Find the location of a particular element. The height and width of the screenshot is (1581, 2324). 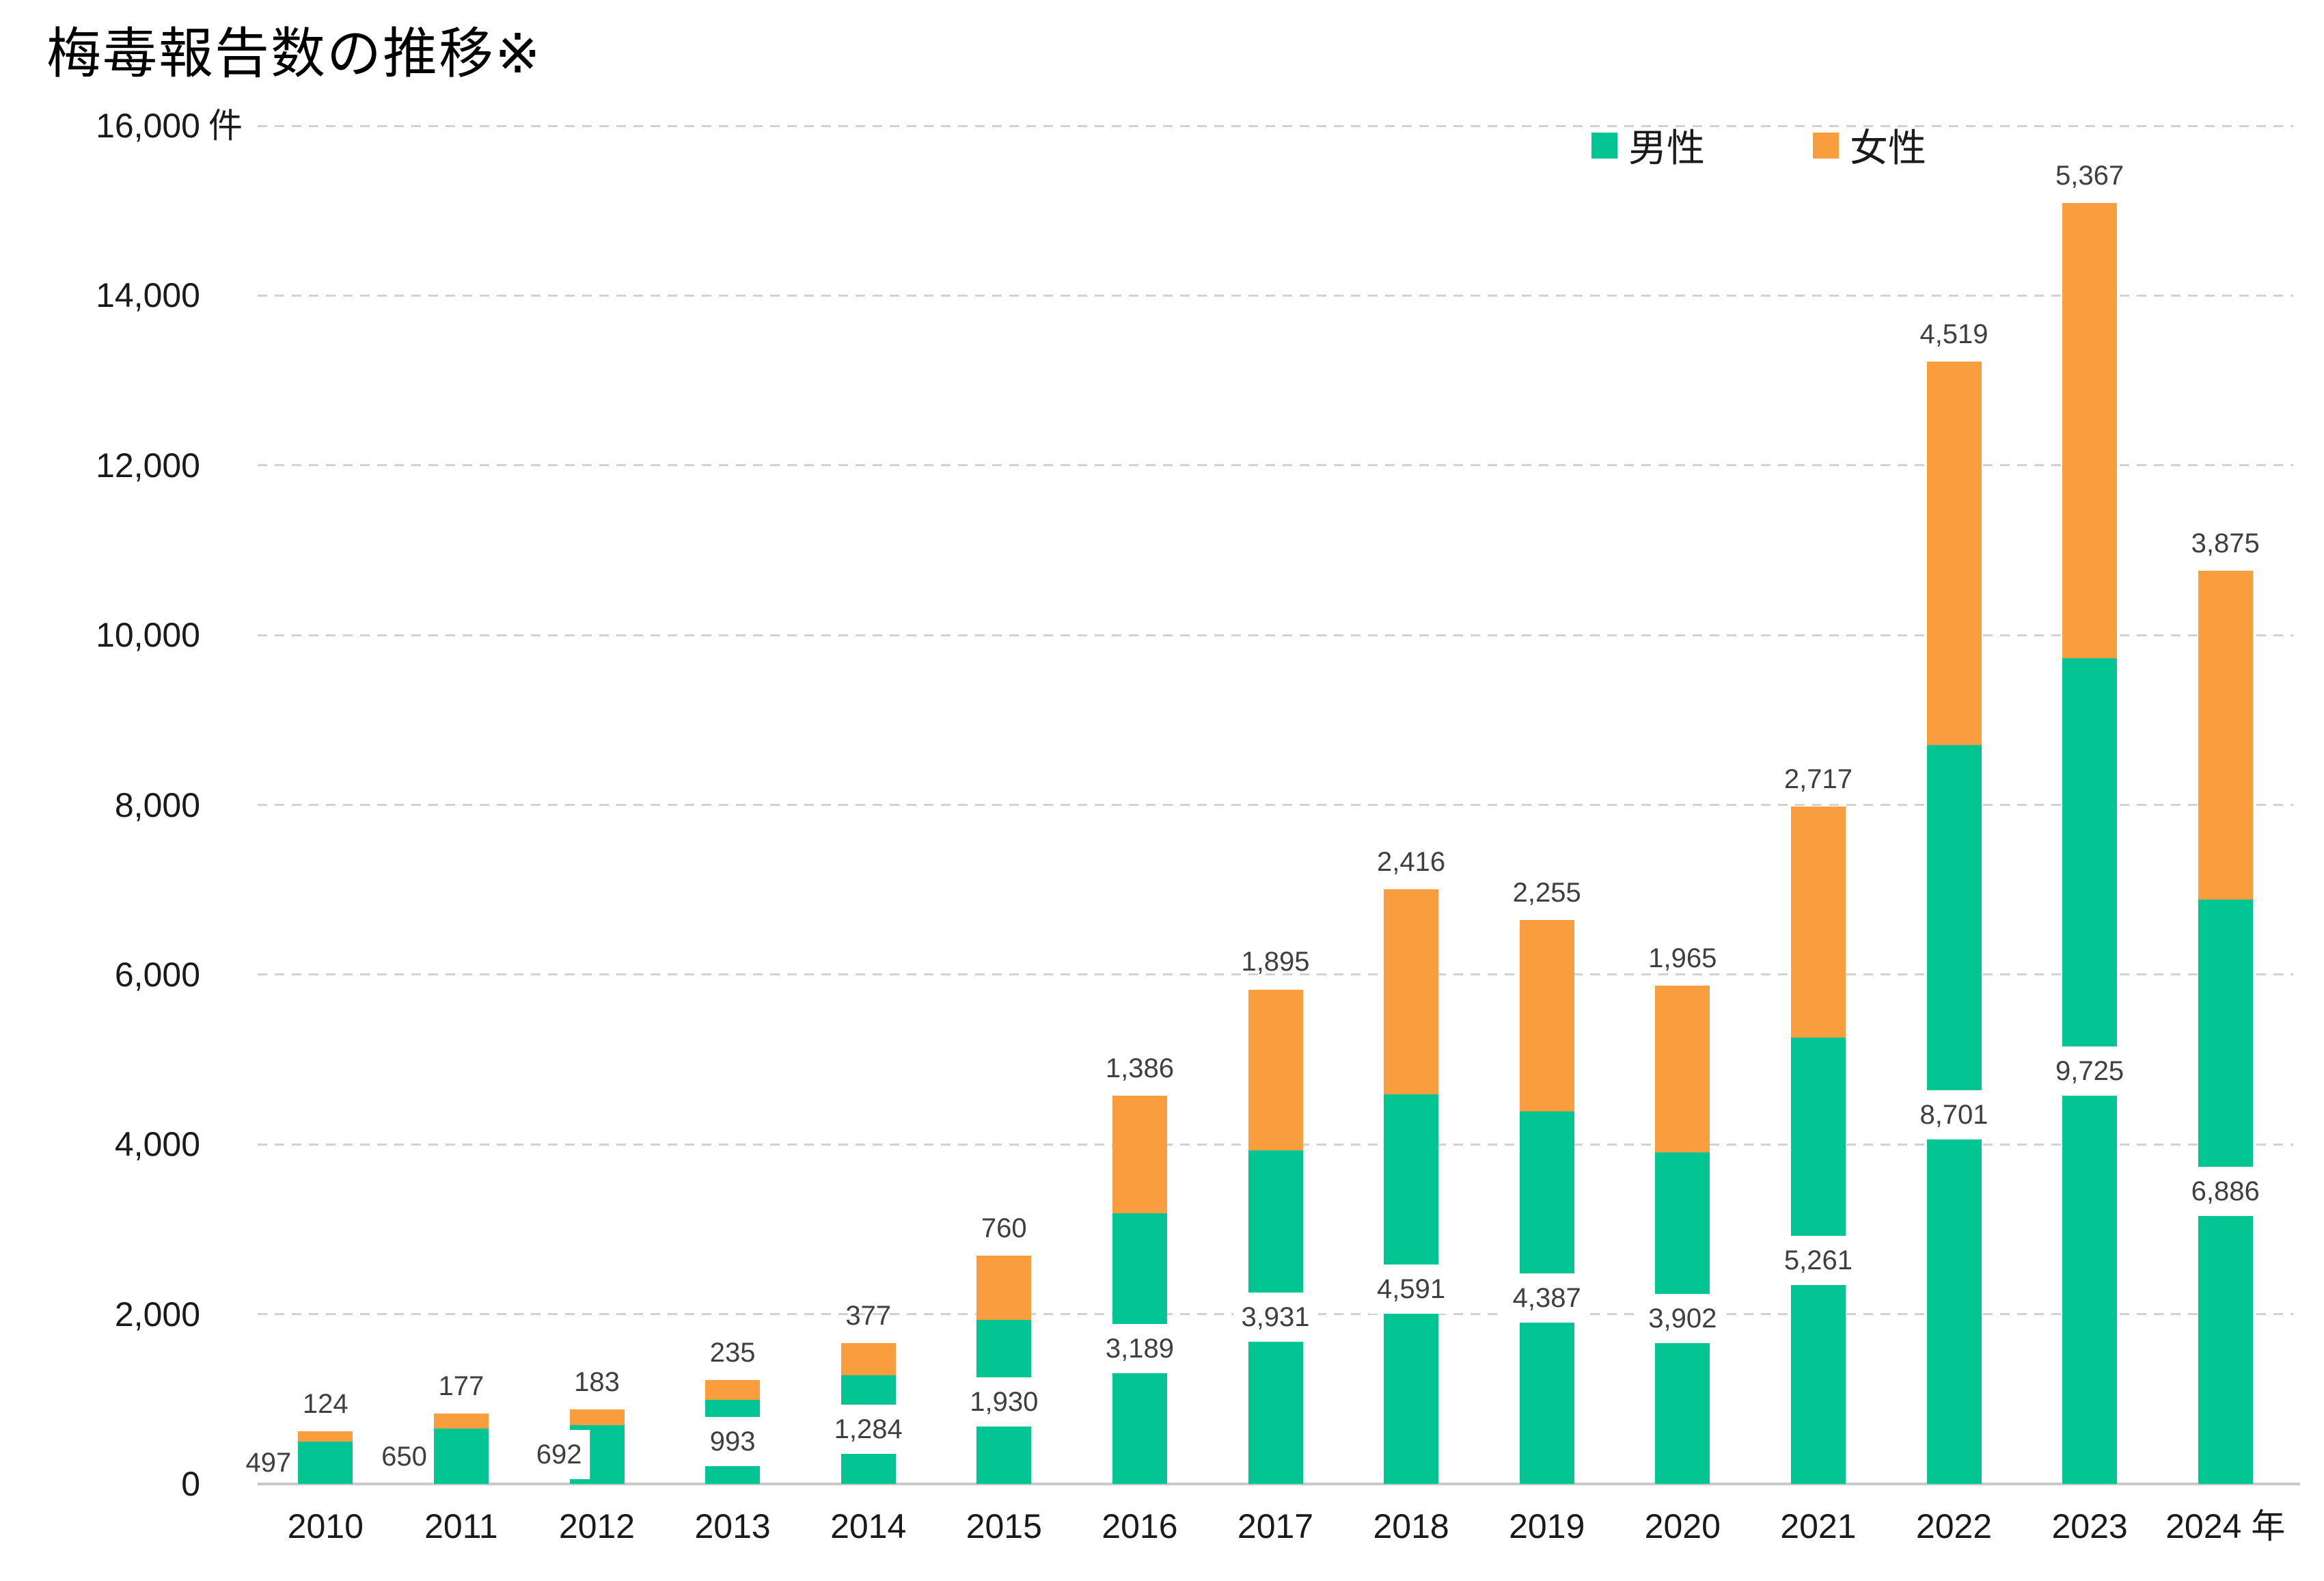

data-label-female-2015: 760 is located at coordinates (1004, 1228).